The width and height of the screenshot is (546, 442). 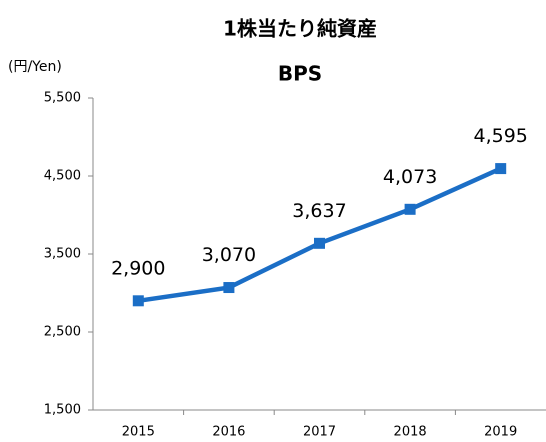 What do you see at coordinates (62, 254) in the screenshot?
I see `y-tick-label: 3,500` at bounding box center [62, 254].